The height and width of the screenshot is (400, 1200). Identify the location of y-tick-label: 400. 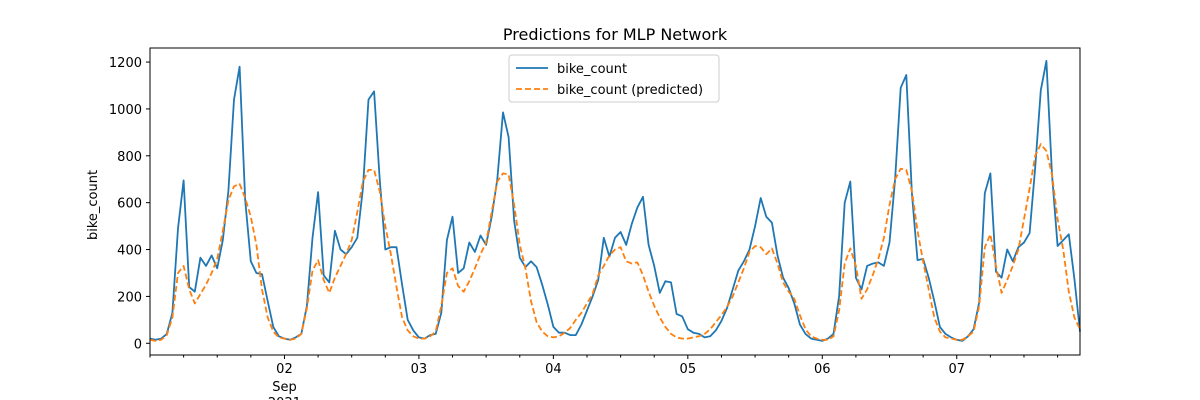
(129, 251).